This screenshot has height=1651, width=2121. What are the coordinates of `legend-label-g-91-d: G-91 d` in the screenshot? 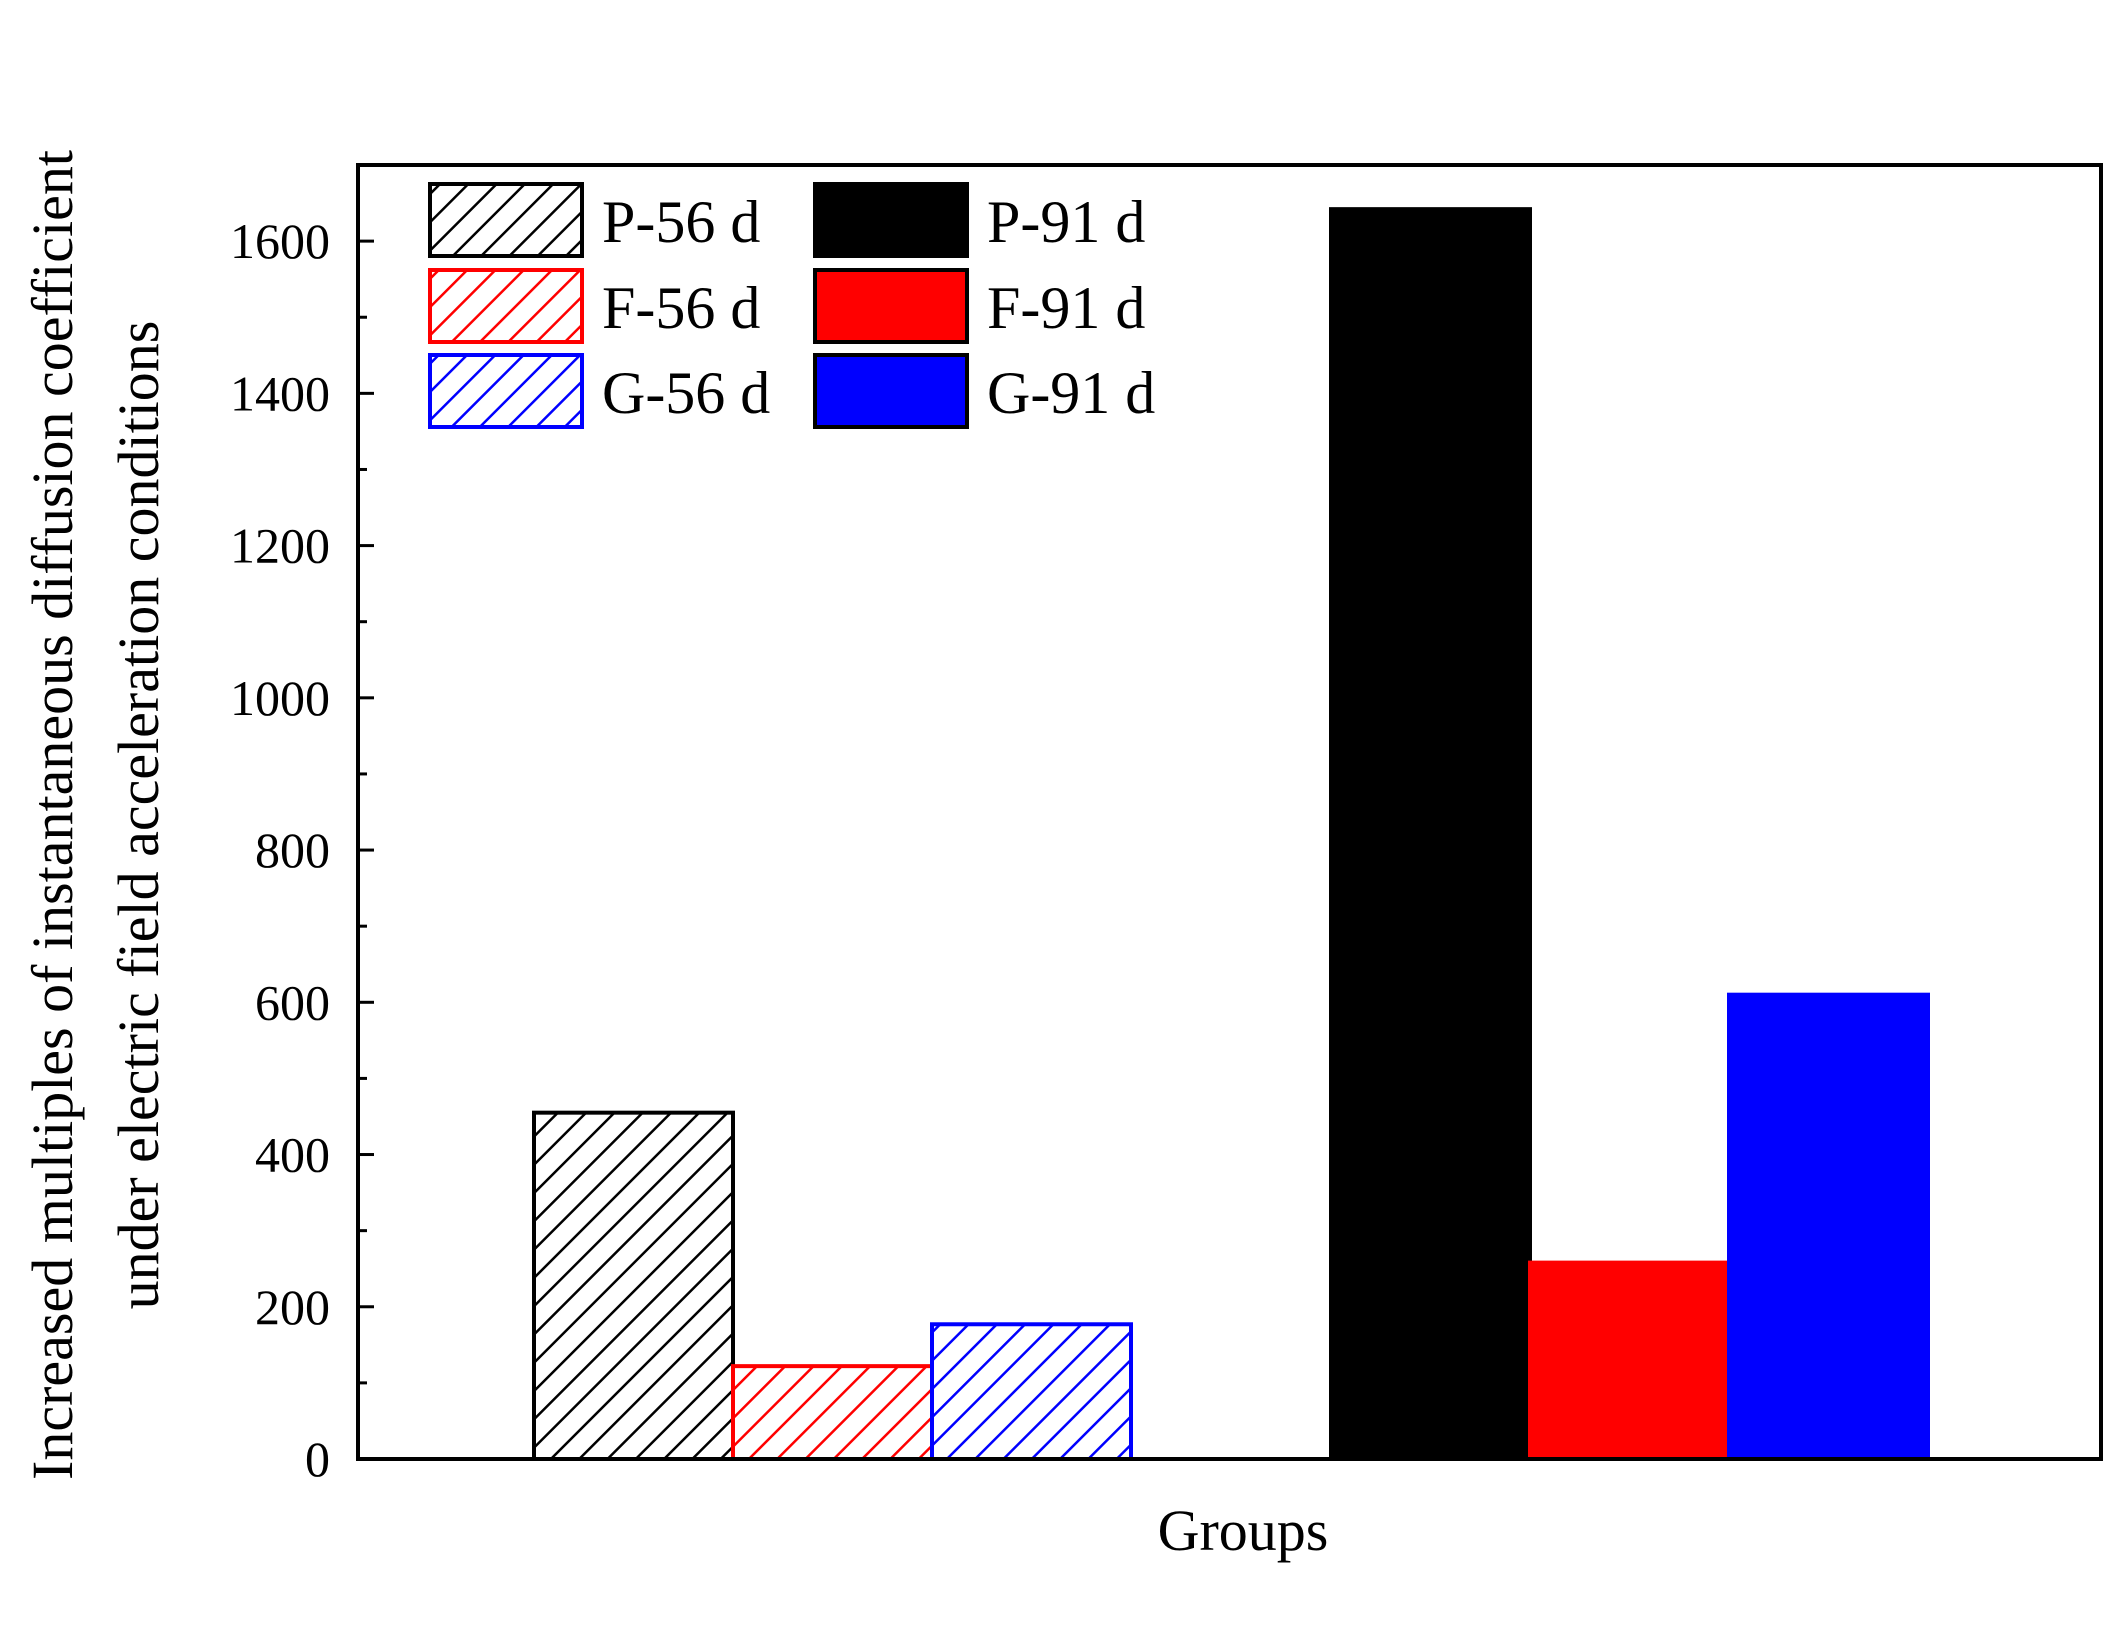 It's located at (1071, 393).